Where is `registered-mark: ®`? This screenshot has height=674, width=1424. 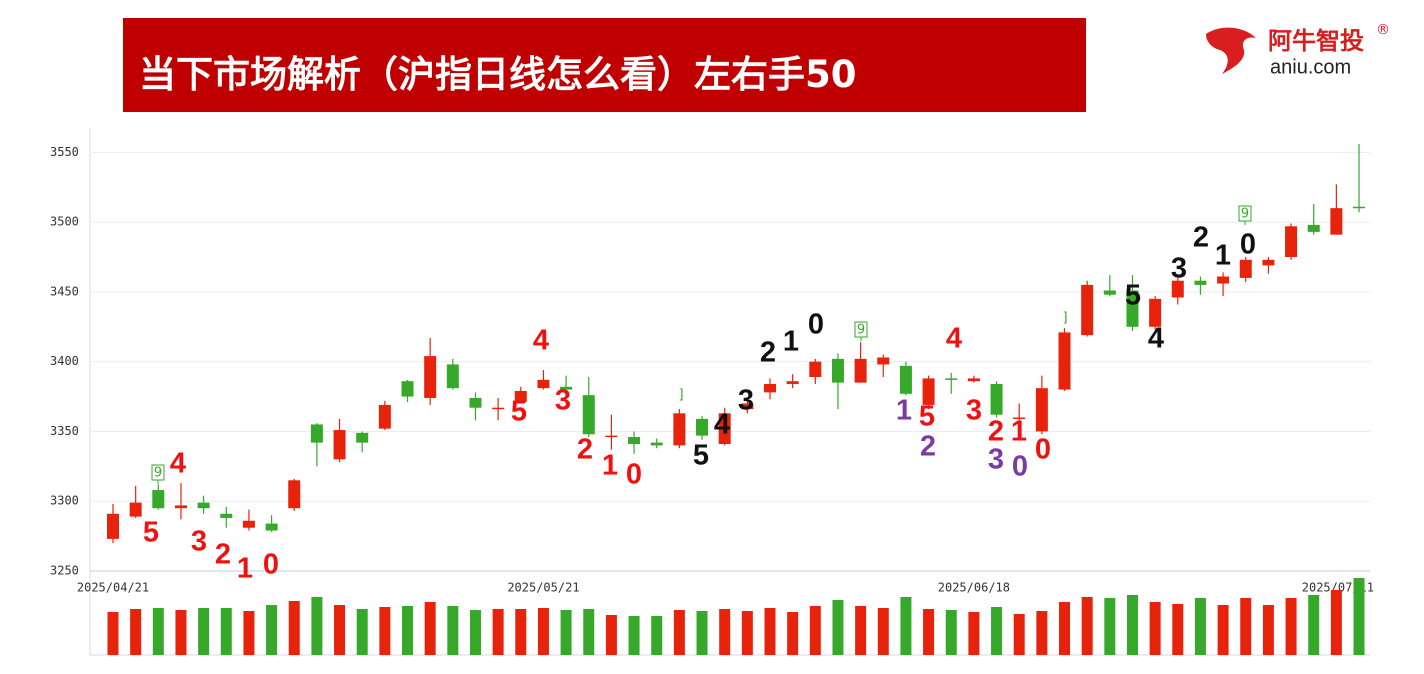
registered-mark: ® is located at coordinates (1383, 30).